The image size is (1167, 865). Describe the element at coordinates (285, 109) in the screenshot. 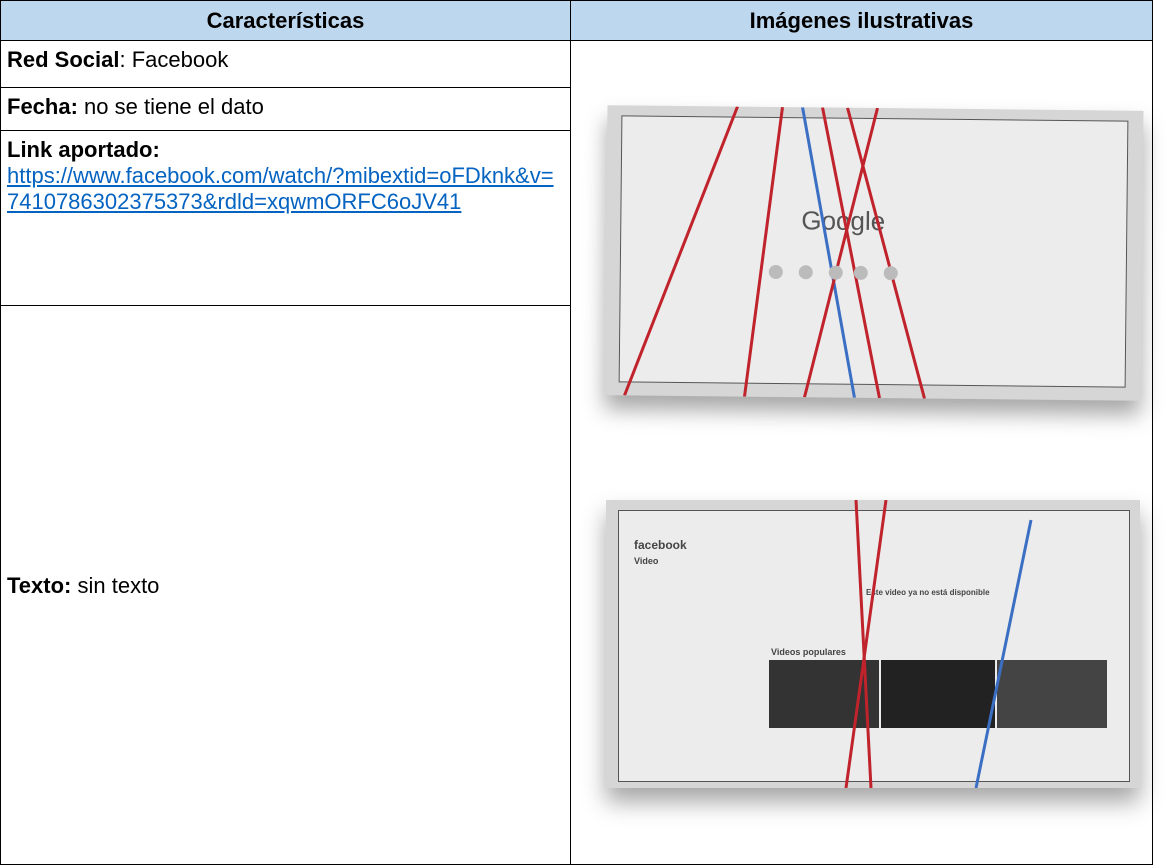

I see `row-cell: Fecha: no se tiene el dato` at that location.